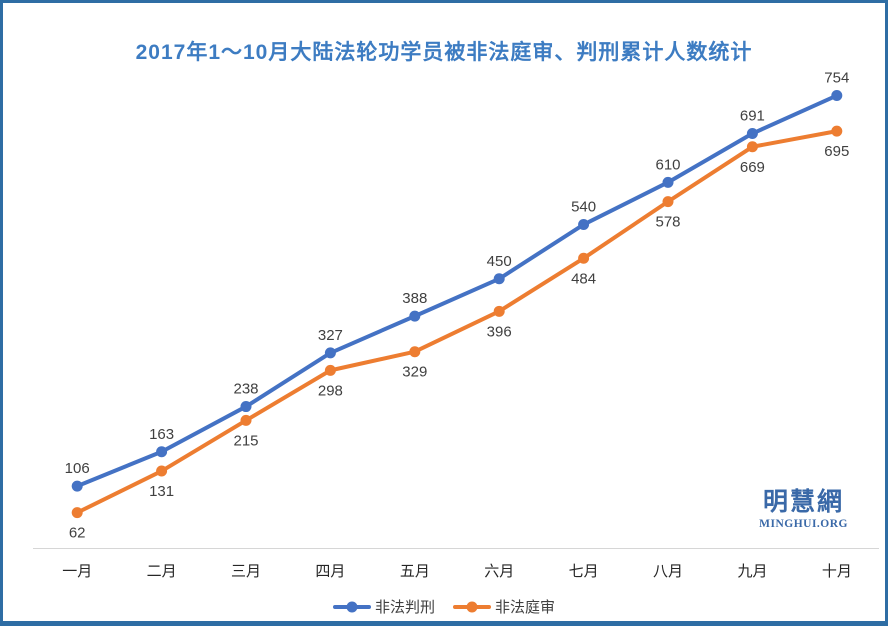 Image resolution: width=888 pixels, height=626 pixels. I want to click on x-axis-label: 十月, so click(836, 571).